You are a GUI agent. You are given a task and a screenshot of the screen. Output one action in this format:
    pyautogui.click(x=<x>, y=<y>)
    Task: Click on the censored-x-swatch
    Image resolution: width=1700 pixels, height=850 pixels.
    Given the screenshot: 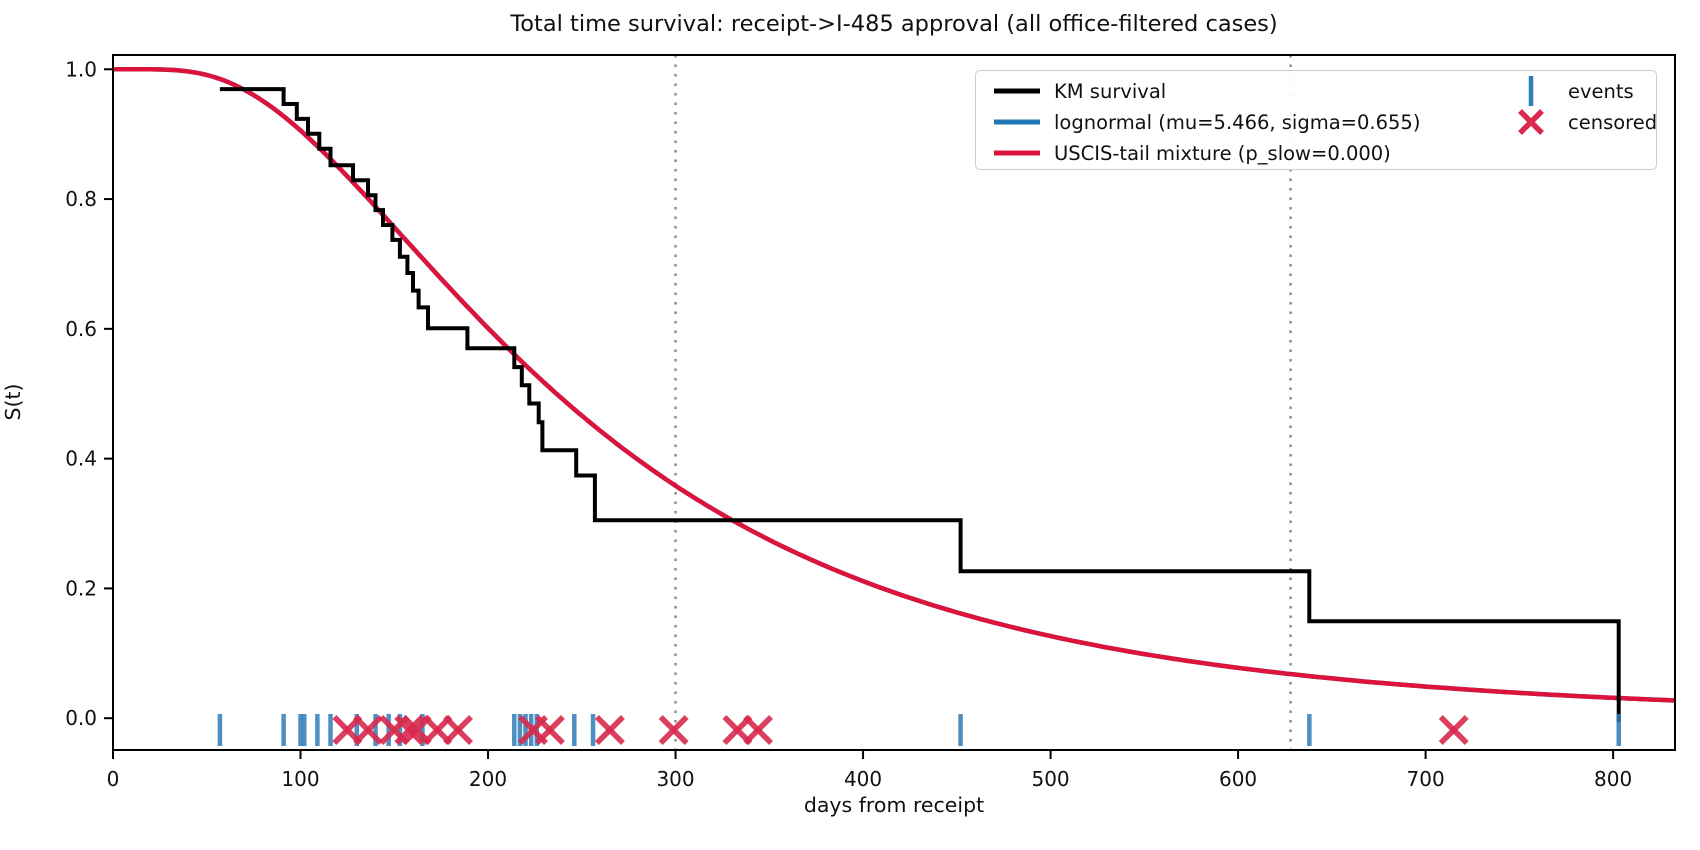 What is the action you would take?
    pyautogui.click(x=1531, y=122)
    